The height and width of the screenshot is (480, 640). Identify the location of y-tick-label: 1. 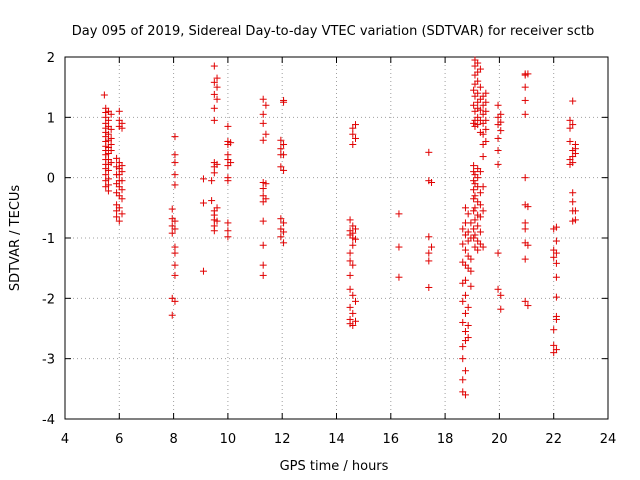
(51, 118).